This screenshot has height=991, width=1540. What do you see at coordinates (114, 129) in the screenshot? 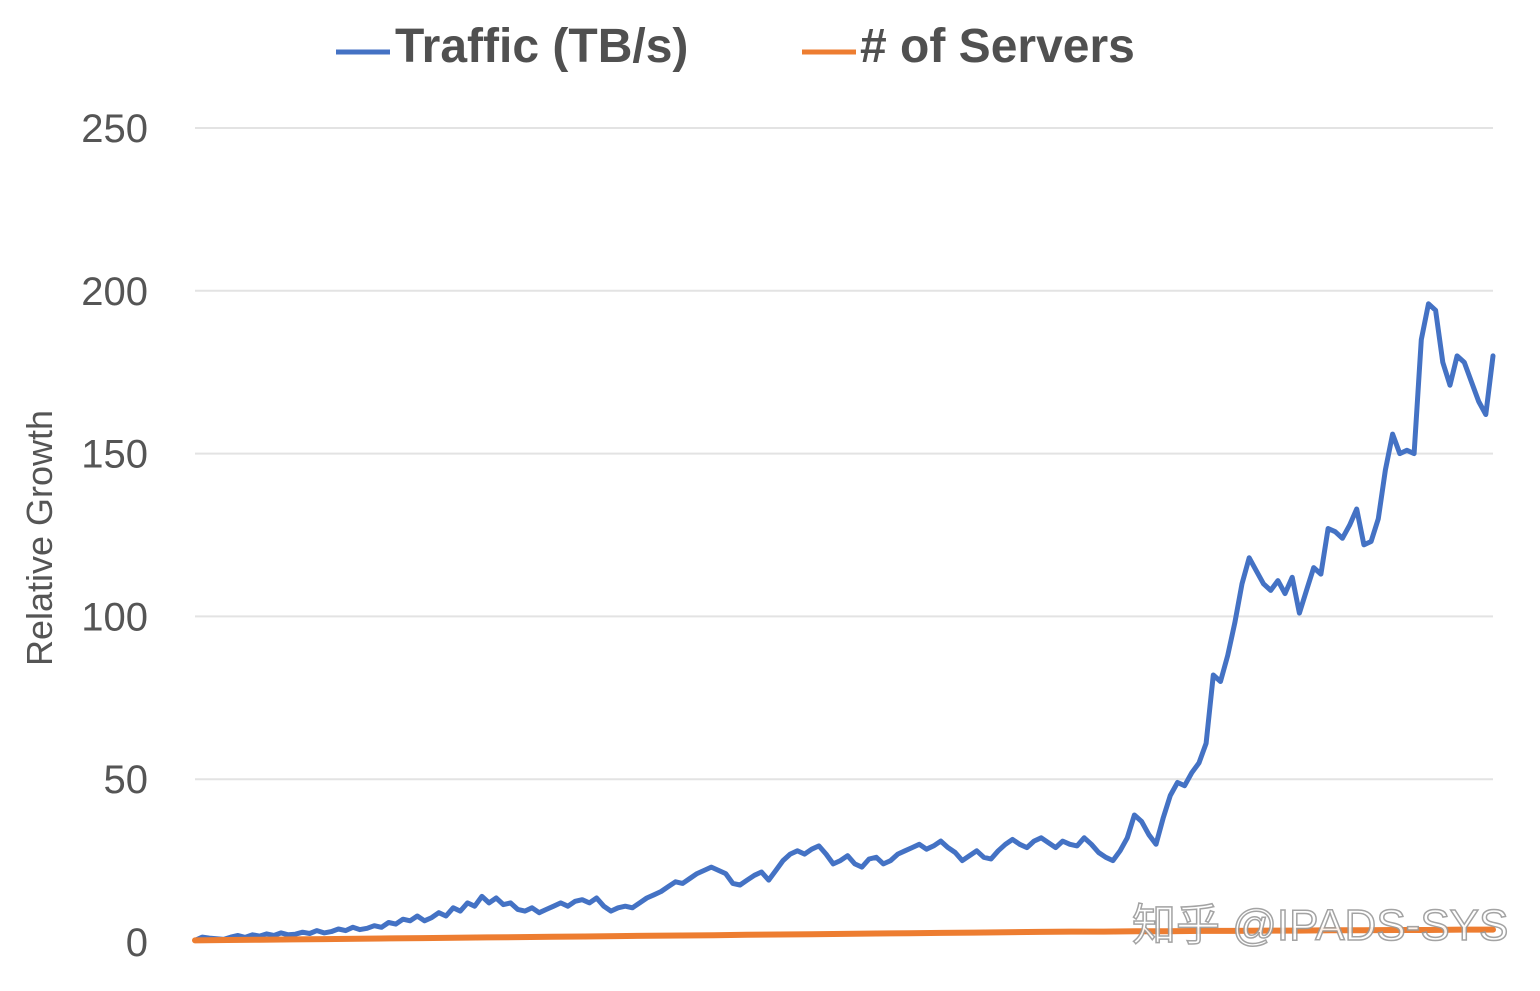
I see `y-tick-label-250: 250` at bounding box center [114, 129].